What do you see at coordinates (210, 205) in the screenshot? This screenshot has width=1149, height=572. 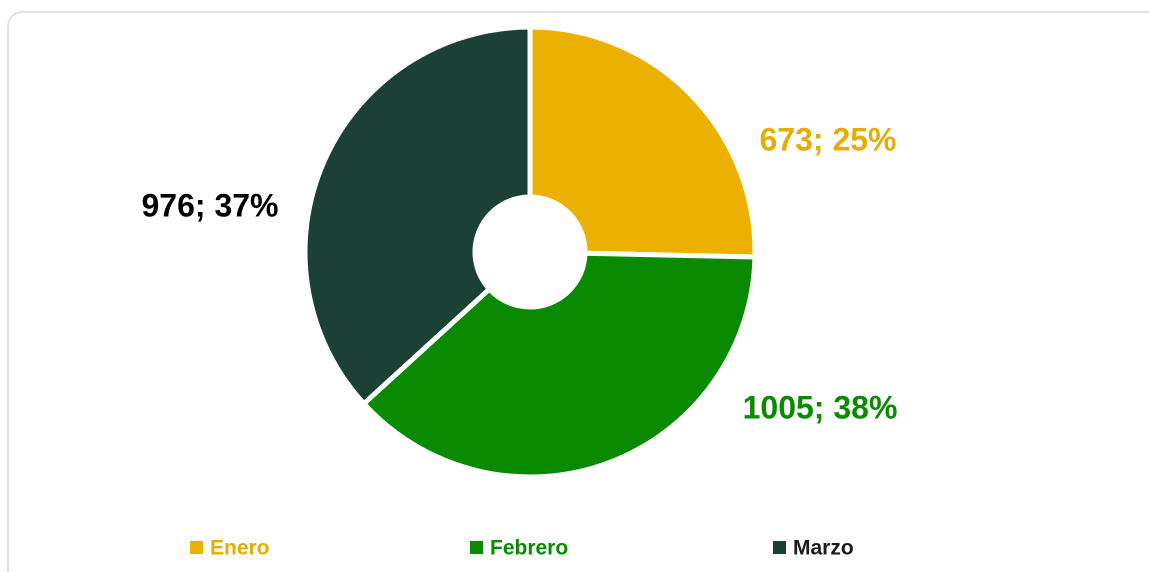 I see `data-label: 976; 37%` at bounding box center [210, 205].